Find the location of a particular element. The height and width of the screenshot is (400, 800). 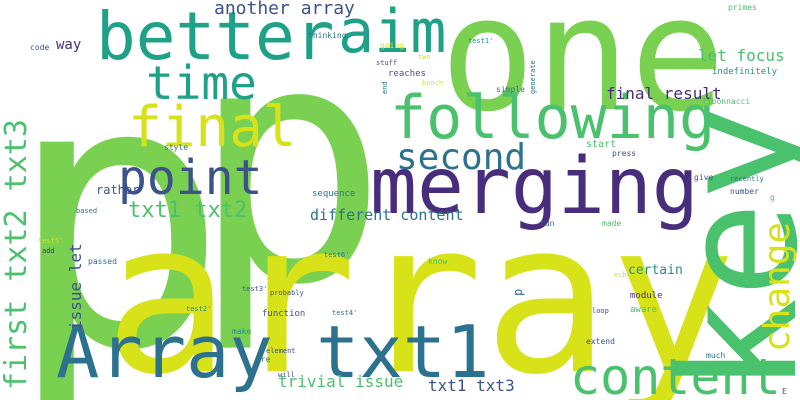

word-way: way is located at coordinates (69, 45).